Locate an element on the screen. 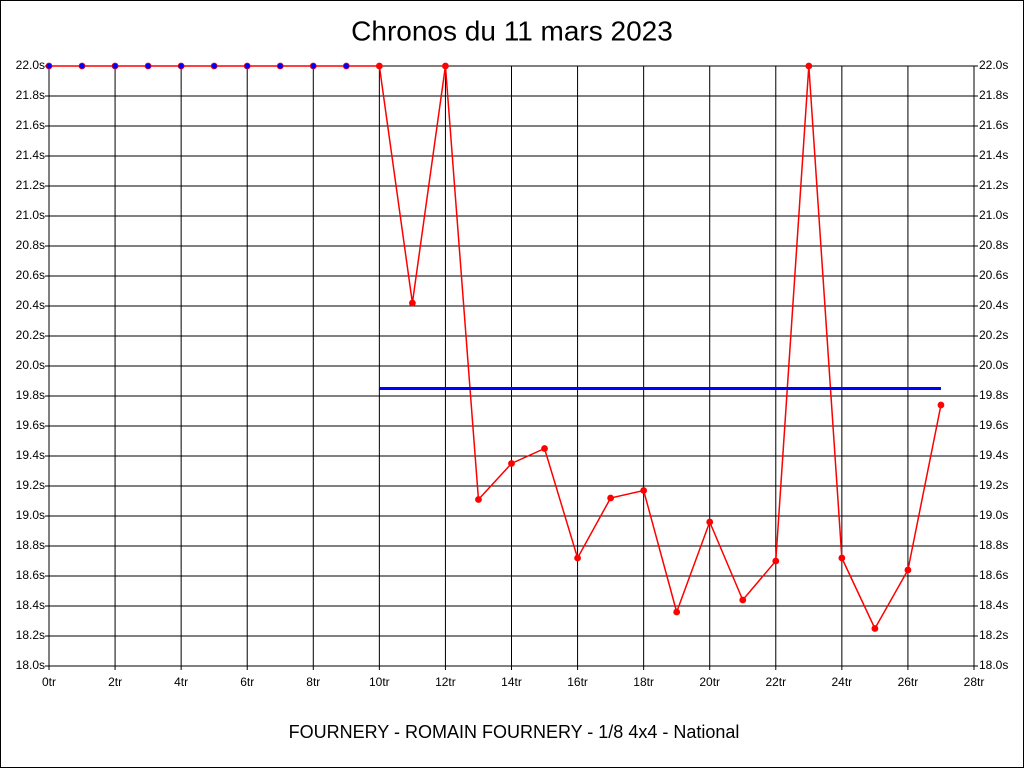  y2-tick-label: 20.0s is located at coordinates (993, 365).